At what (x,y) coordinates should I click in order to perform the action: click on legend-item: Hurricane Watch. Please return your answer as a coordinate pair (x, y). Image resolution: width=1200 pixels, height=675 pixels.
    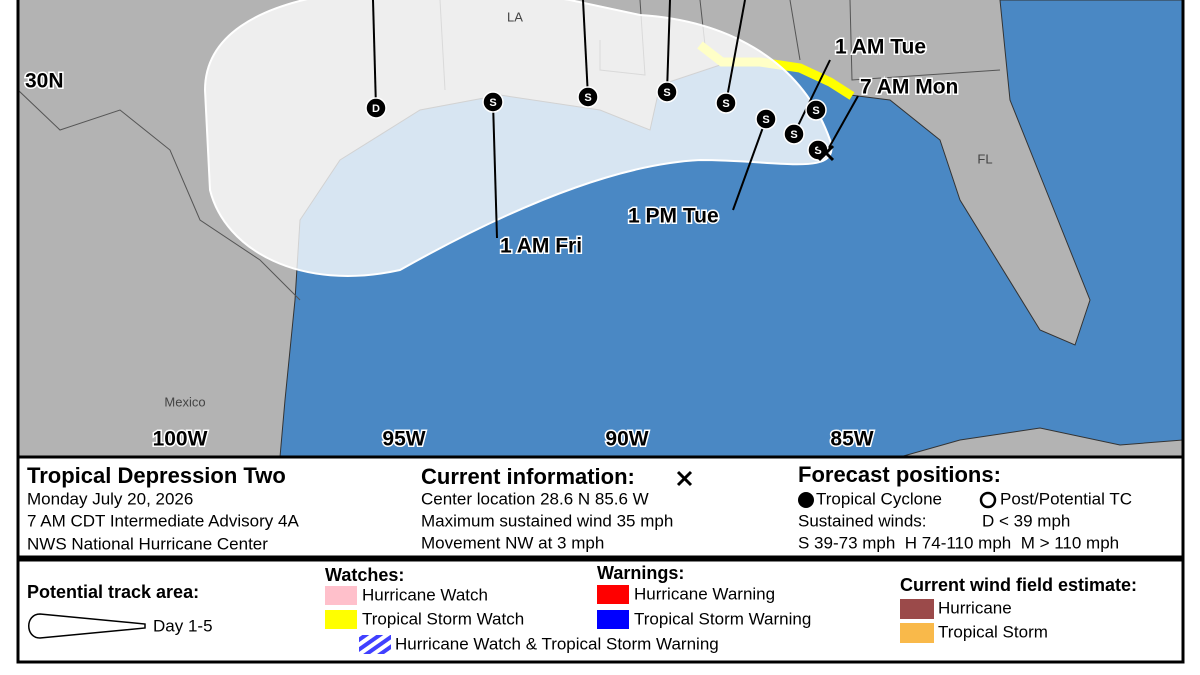
    Looking at the image, I should click on (425, 594).